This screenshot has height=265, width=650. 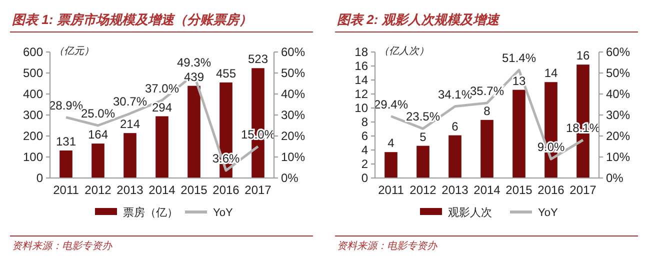 I want to click on data-label: 214, so click(x=130, y=124).